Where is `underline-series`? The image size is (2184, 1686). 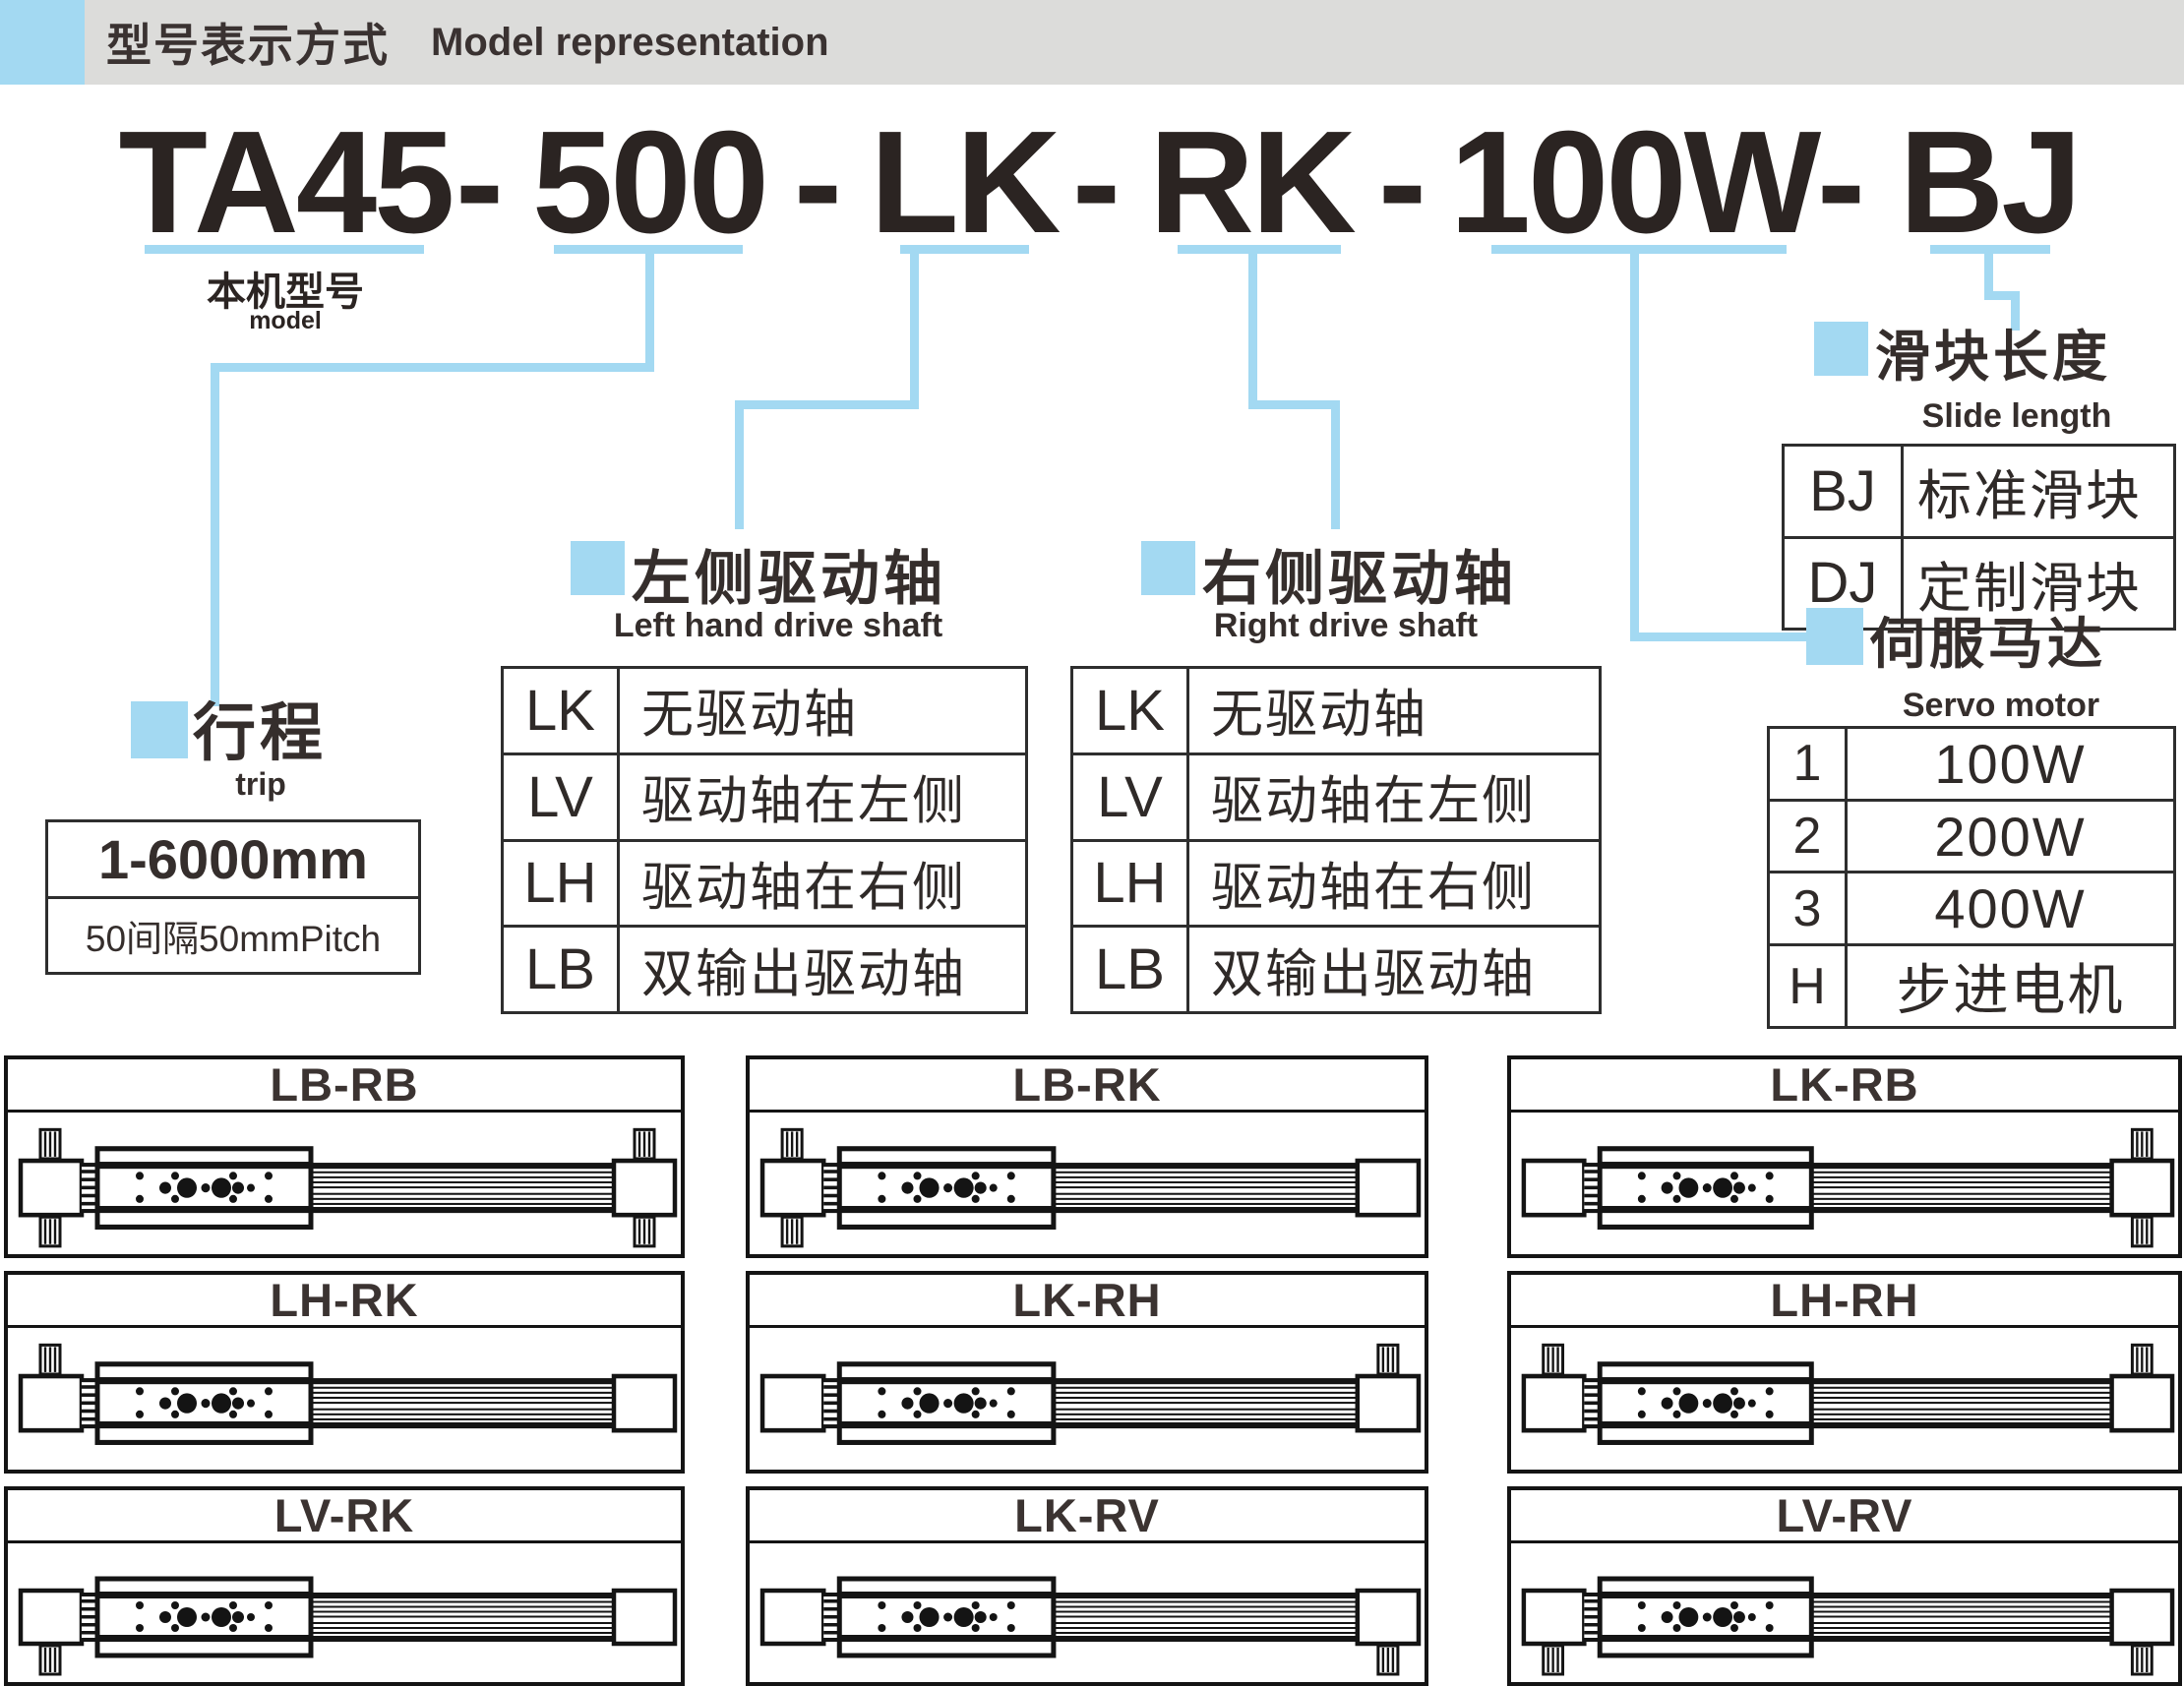
underline-series is located at coordinates (284, 249).